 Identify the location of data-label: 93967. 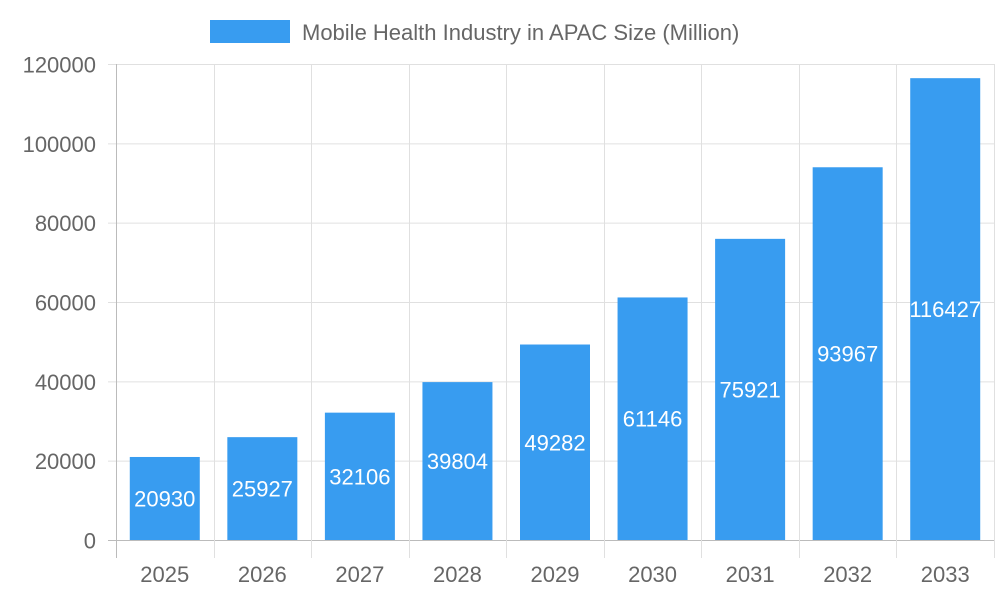
(847, 354).